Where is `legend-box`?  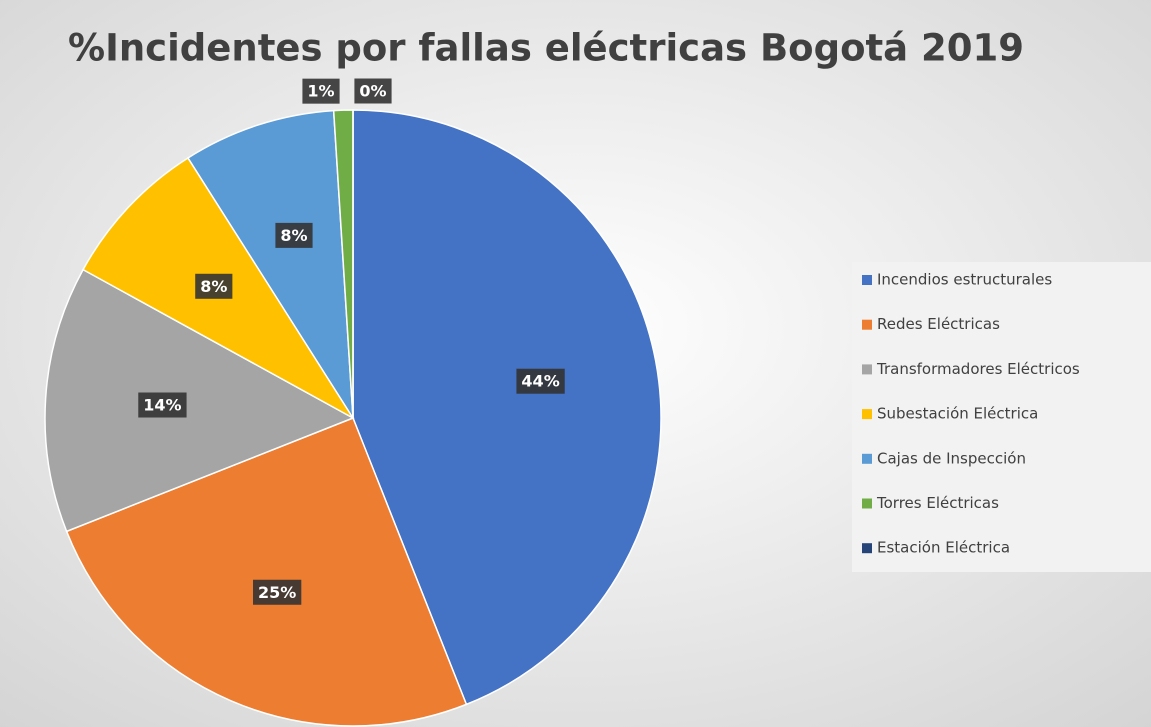 legend-box is located at coordinates (1001, 417).